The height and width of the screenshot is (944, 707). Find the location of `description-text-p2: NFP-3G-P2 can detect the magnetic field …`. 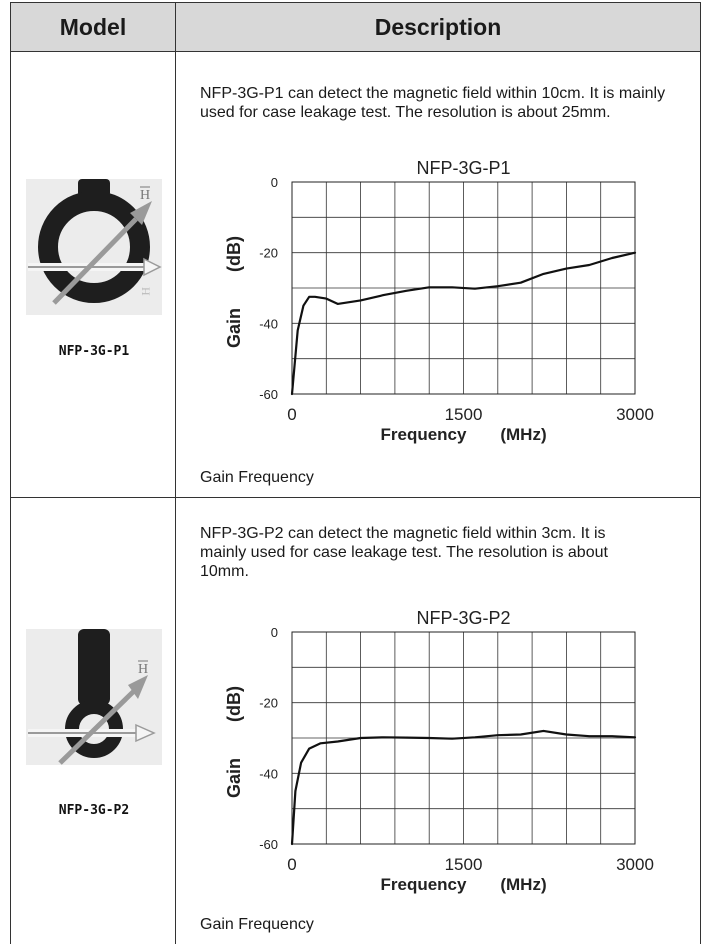

description-text-p2: NFP-3G-P2 can detect the magnetic field … is located at coordinates (404, 552).